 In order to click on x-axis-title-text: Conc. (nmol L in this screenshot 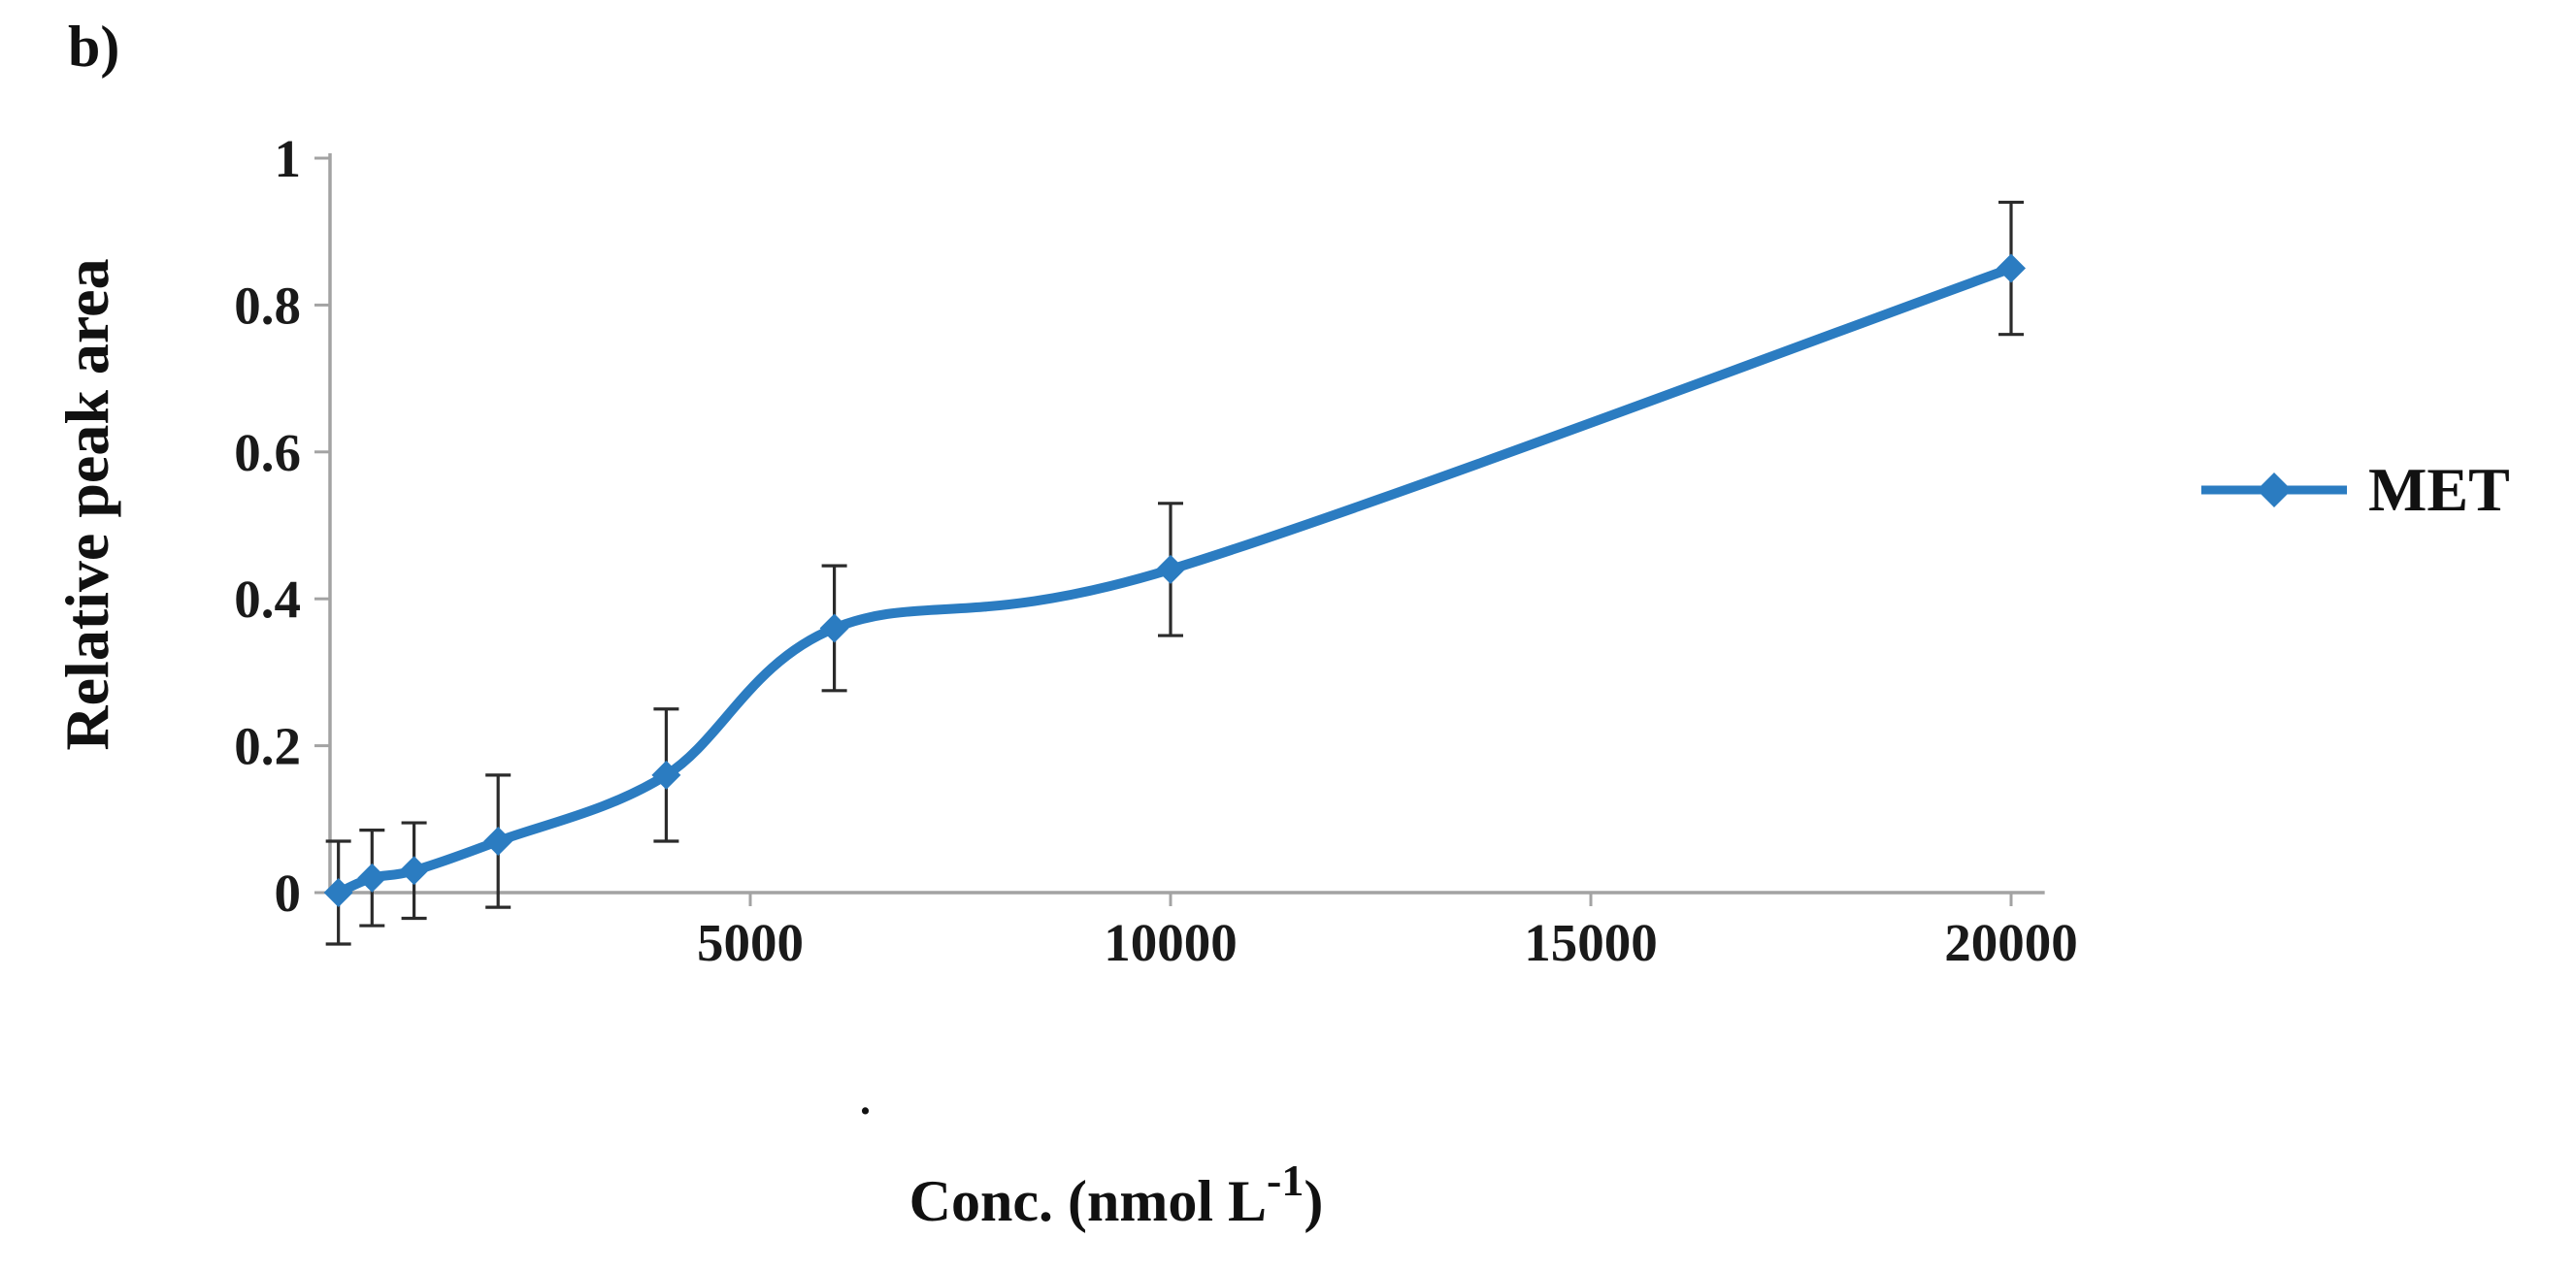, I will do `click(1088, 1201)`.